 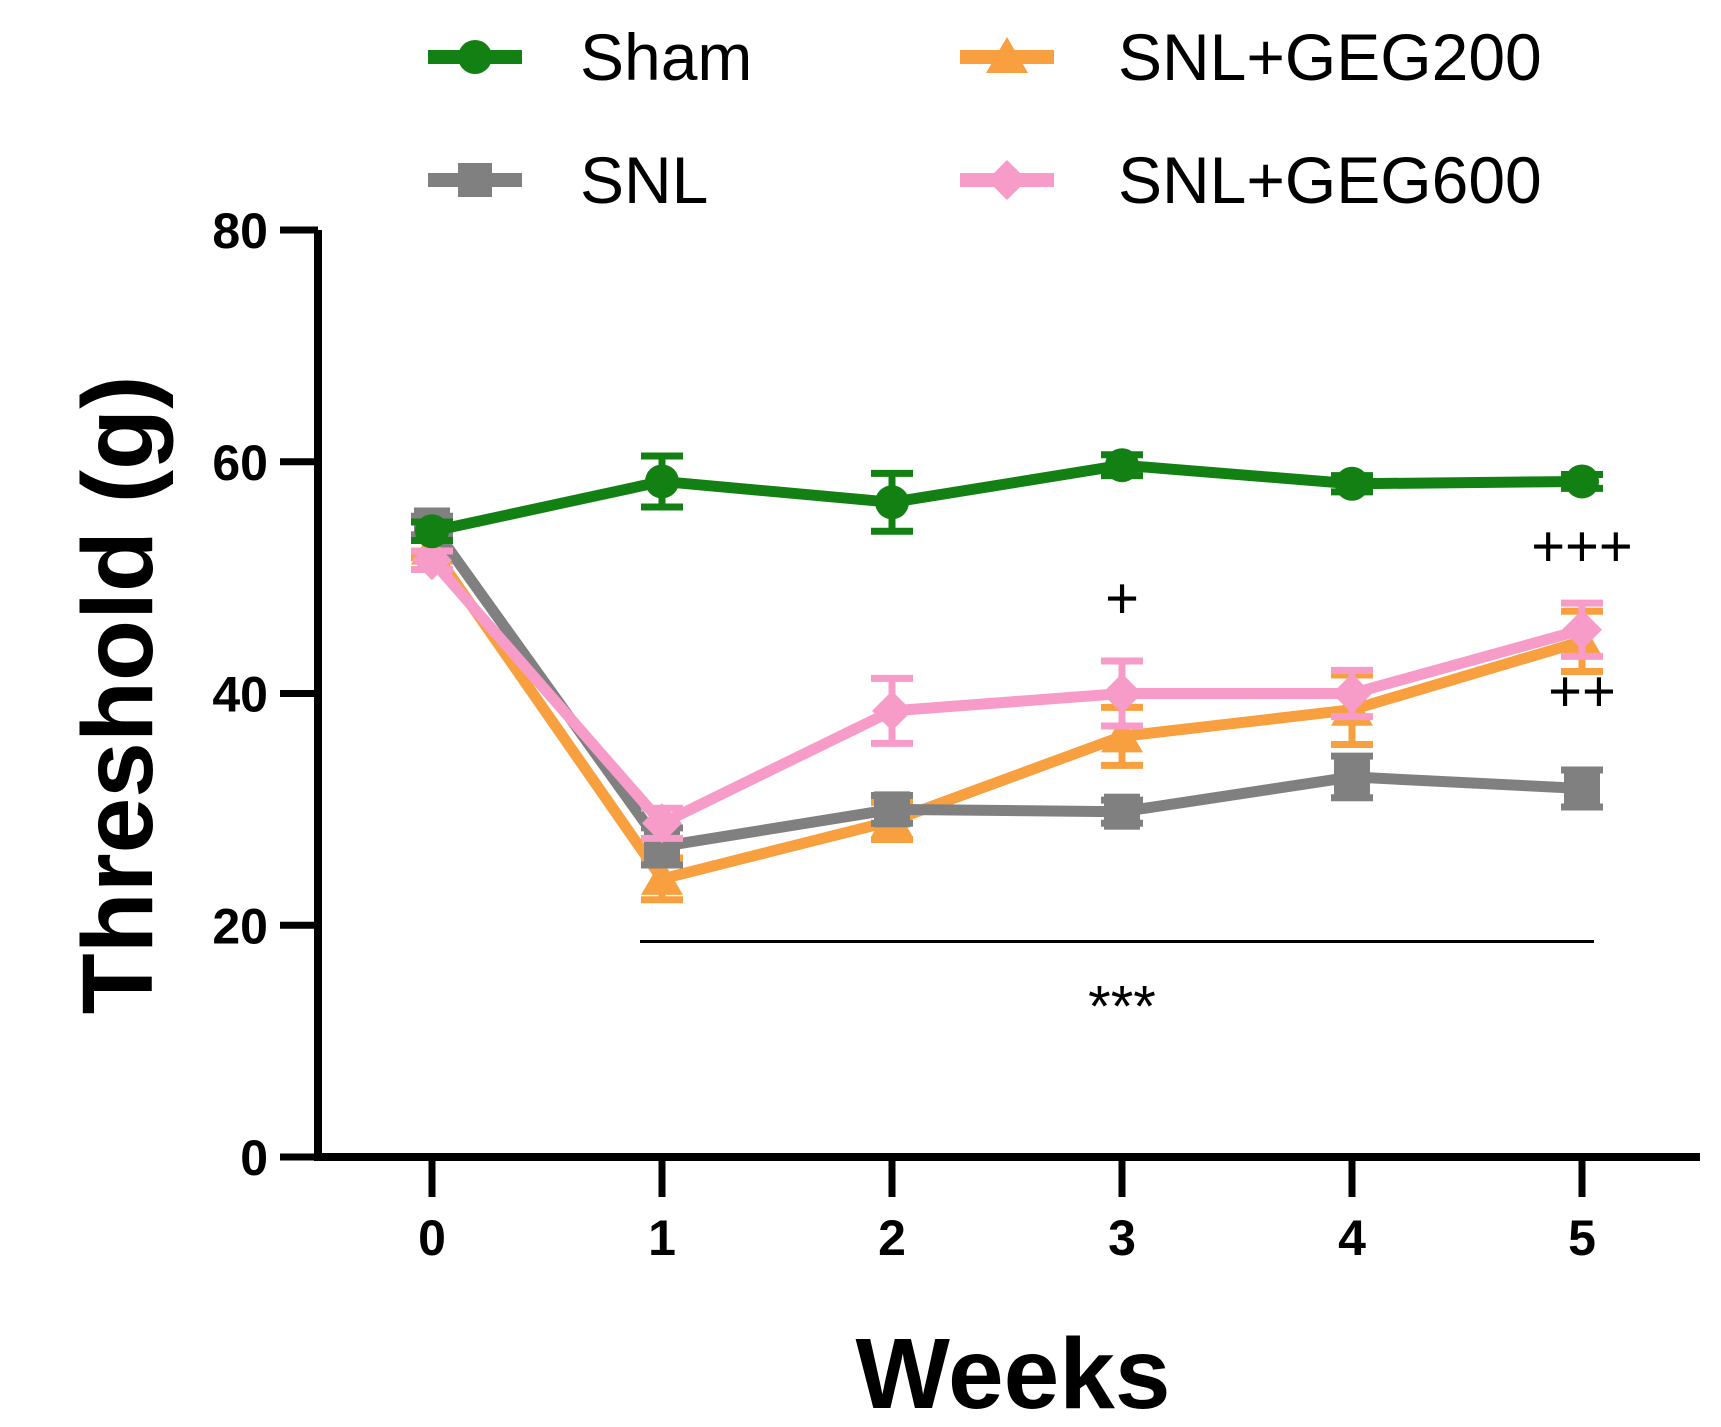 I want to click on y-tick-label-0: 0, so click(x=254, y=1158).